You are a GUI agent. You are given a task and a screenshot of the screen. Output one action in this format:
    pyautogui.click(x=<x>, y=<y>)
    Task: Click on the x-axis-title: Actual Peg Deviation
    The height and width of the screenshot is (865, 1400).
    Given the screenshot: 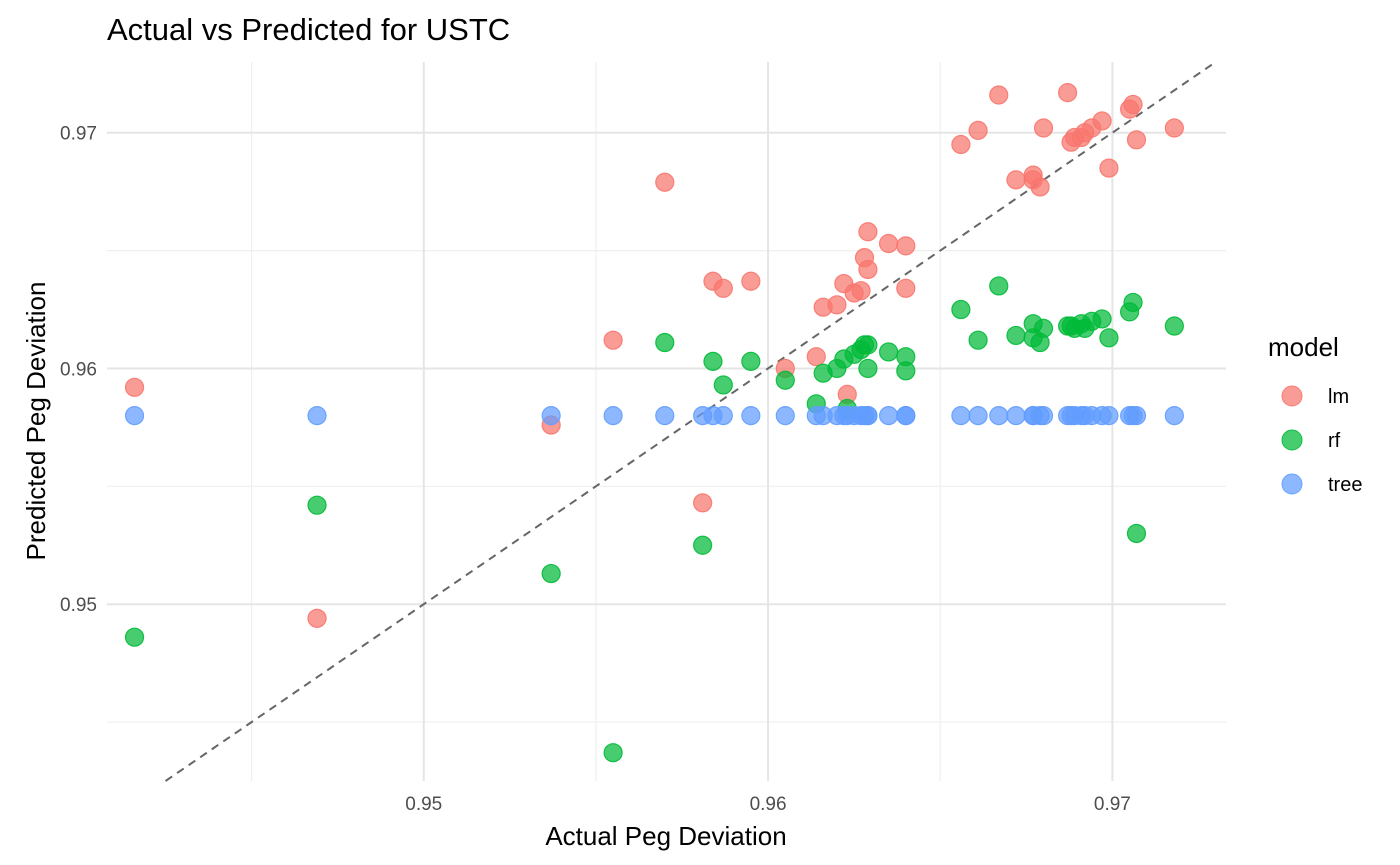 What is the action you would take?
    pyautogui.click(x=665, y=836)
    